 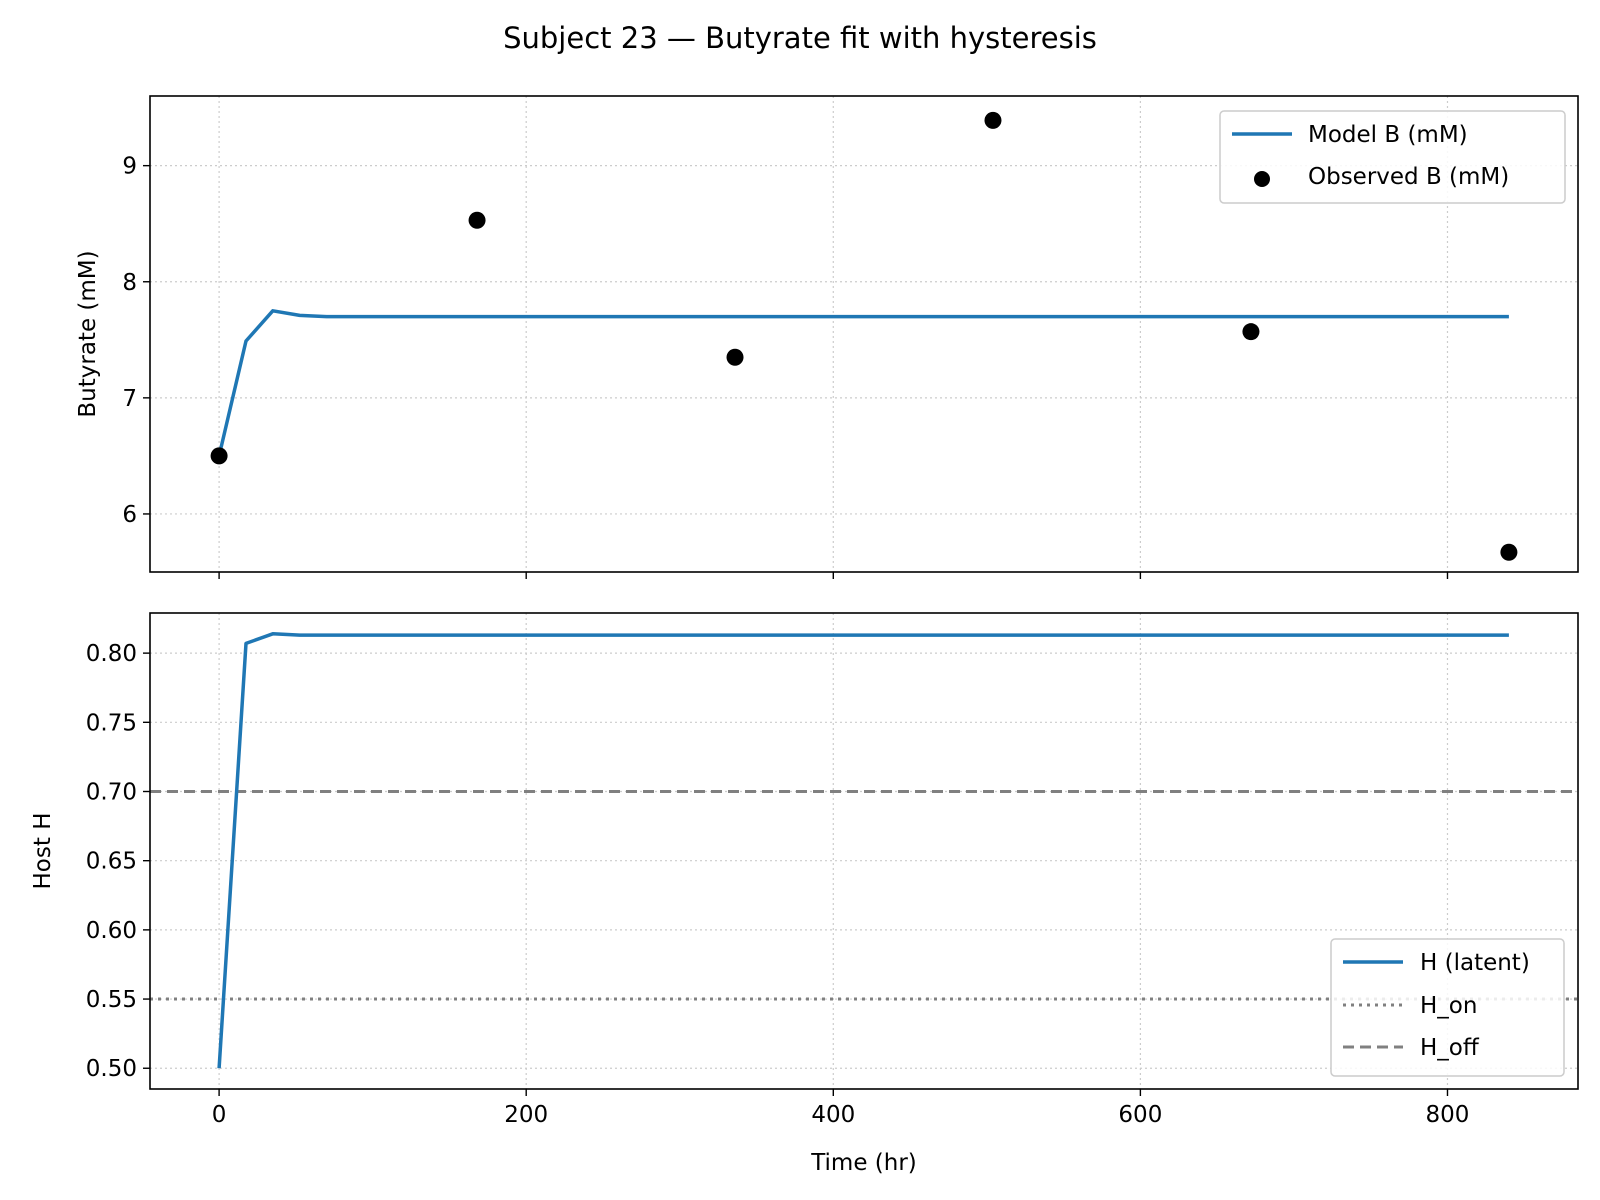 What do you see at coordinates (1448, 1115) in the screenshot?
I see `x-tick-label: 800` at bounding box center [1448, 1115].